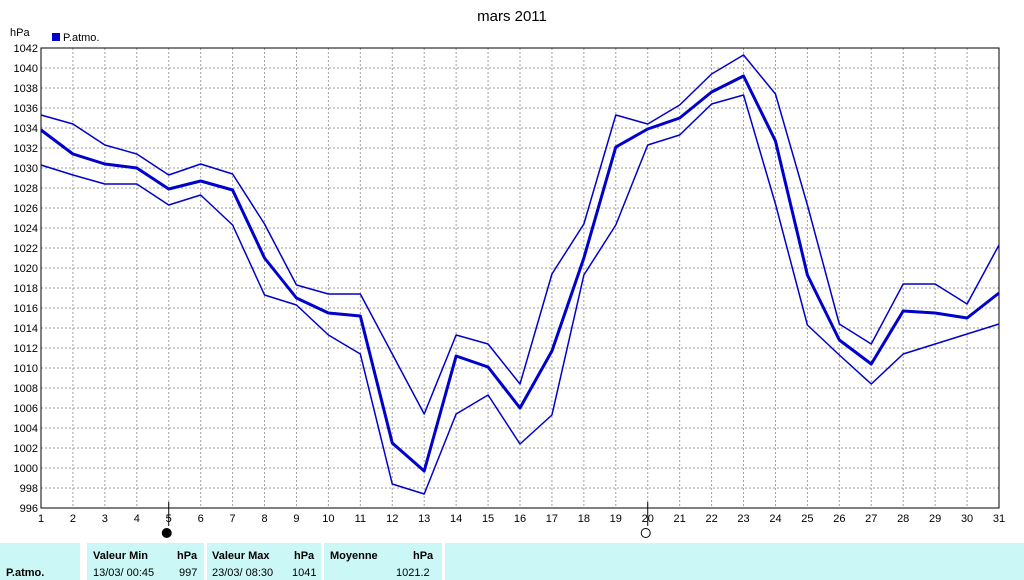  I want to click on x-tick-label: 13, so click(424, 519).